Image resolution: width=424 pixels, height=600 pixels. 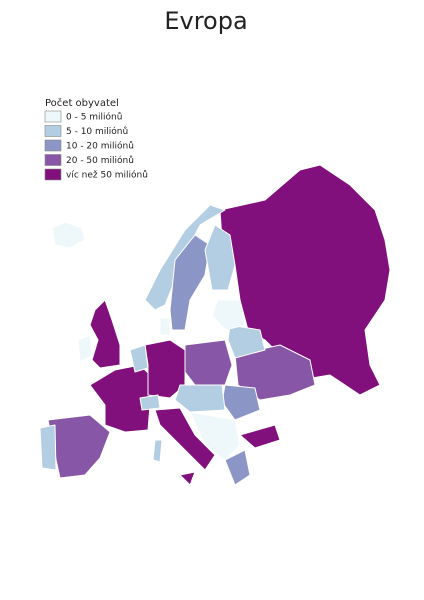 What do you see at coordinates (100, 146) in the screenshot?
I see `legend-label: 10 - 20 miliónů` at bounding box center [100, 146].